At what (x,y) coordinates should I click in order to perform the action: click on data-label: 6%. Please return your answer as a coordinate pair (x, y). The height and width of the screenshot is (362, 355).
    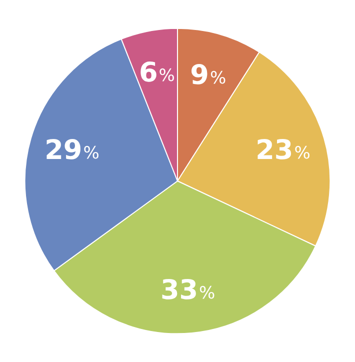
    Looking at the image, I should click on (156, 73).